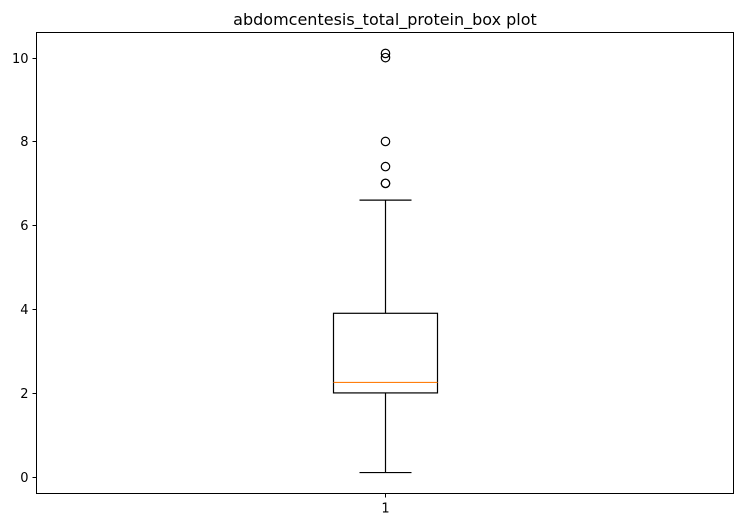  I want to click on x-axis: 1, so click(385, 505).